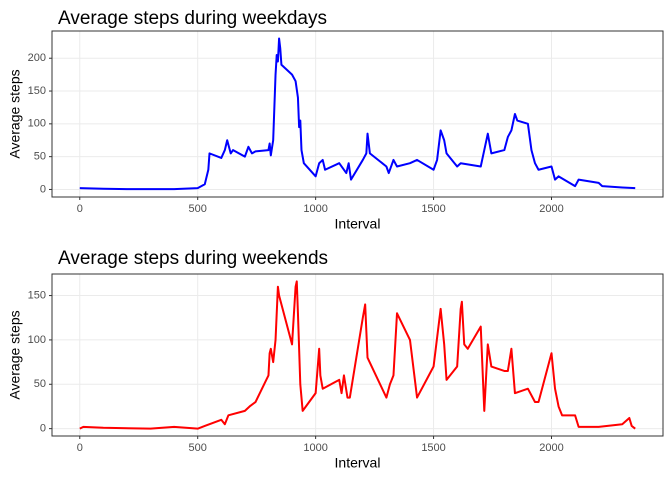  I want to click on chart-title: Average steps during weekends, so click(193, 258).